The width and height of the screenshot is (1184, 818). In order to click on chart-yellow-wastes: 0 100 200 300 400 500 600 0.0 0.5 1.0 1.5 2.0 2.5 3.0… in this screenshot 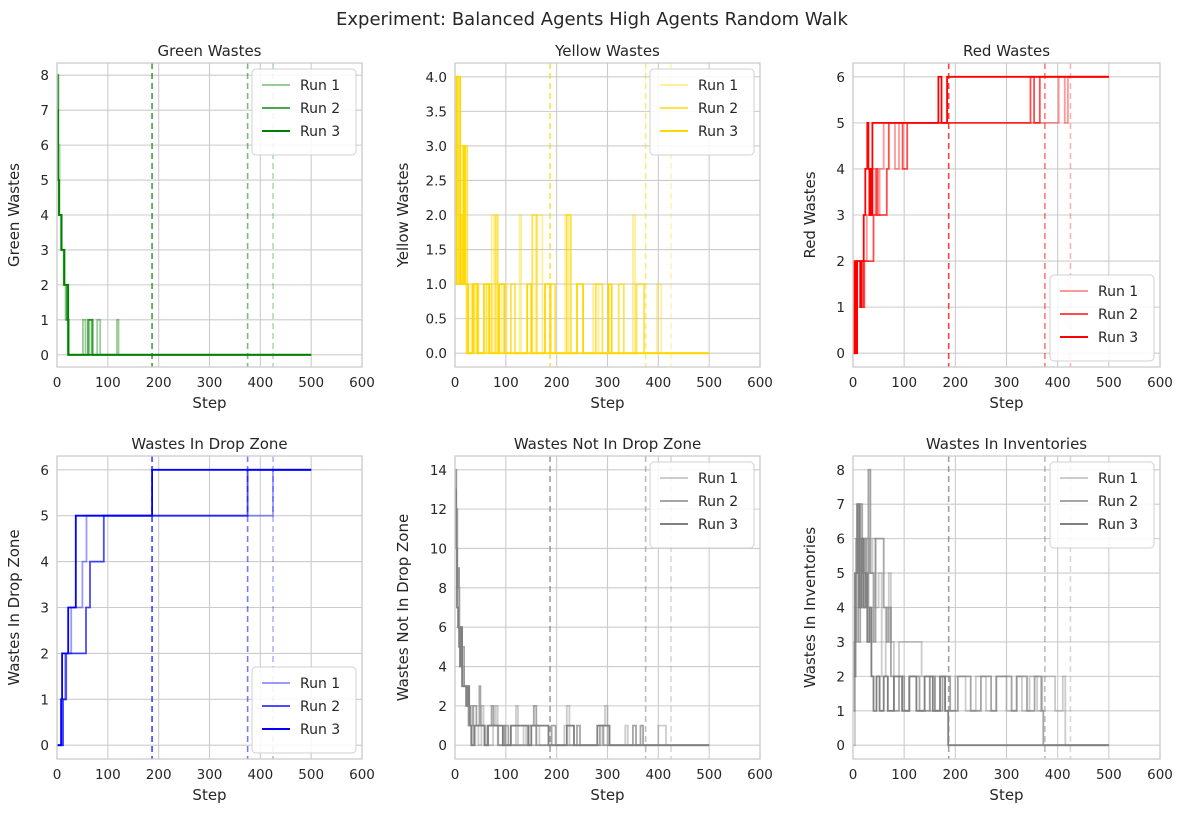, I will do `click(583, 227)`.